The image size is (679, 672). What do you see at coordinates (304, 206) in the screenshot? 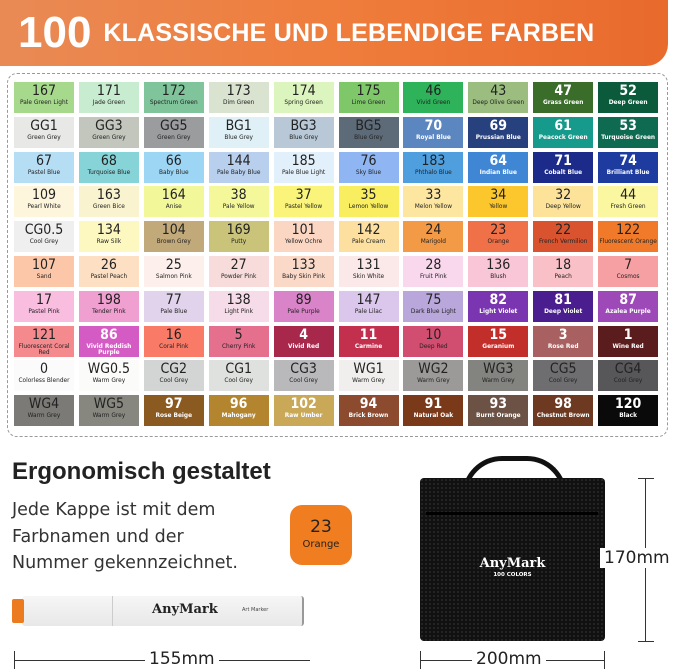
I see `swatch-name: Pastel Yellow` at bounding box center [304, 206].